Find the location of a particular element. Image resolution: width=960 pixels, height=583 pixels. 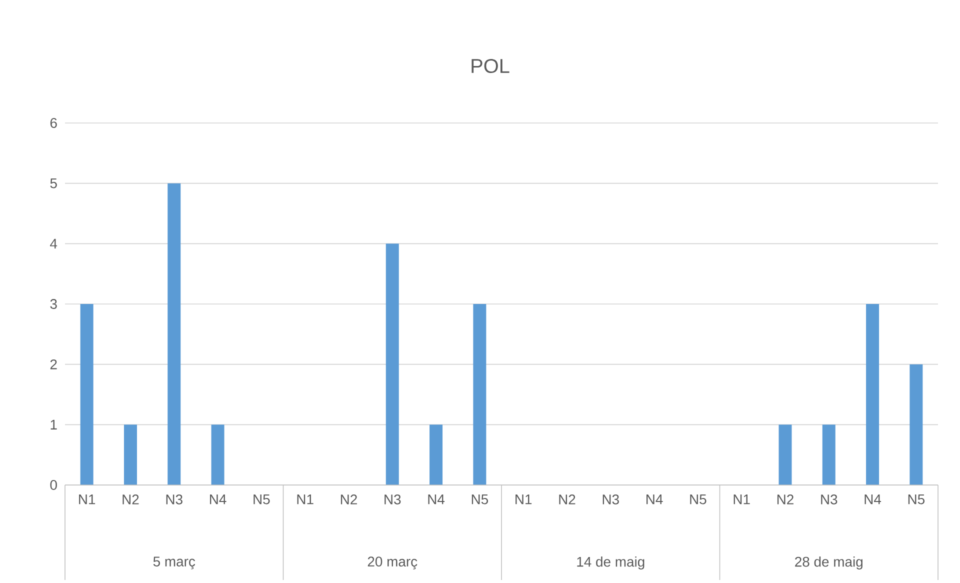

y-tick-label: 0 is located at coordinates (53, 485).